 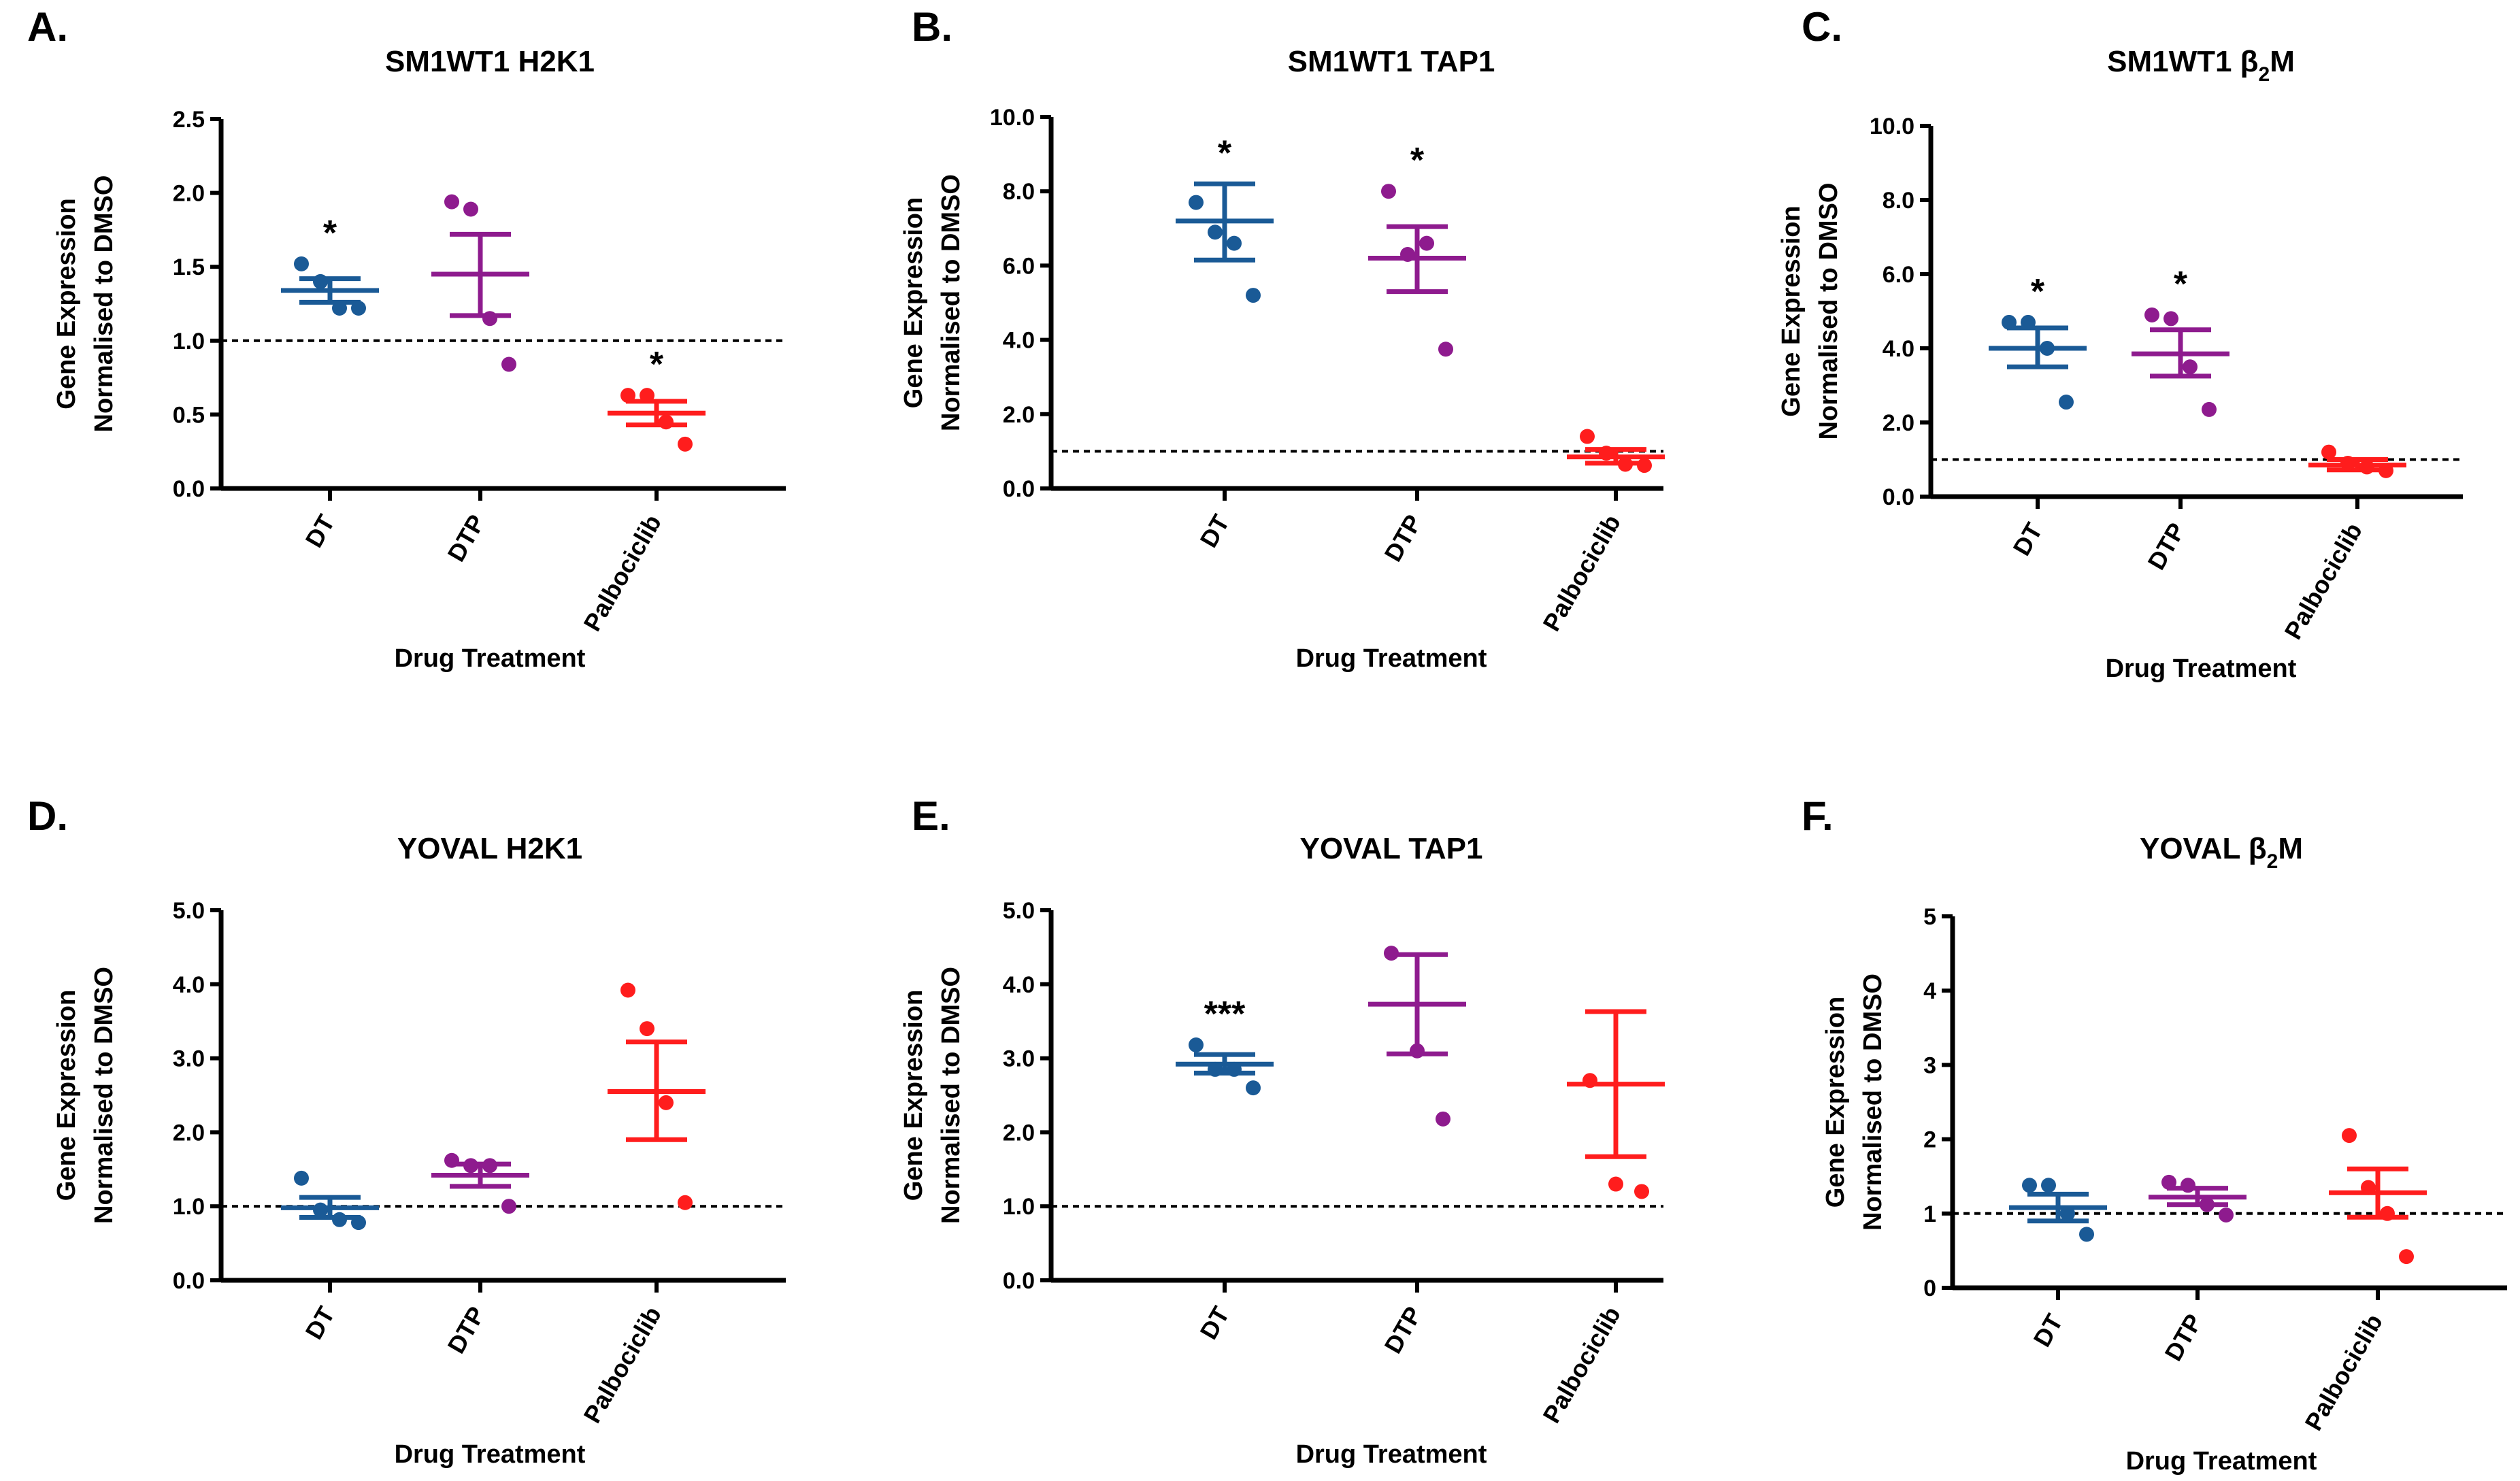 I want to click on chart-title-main: YOVAL β, so click(x=2203, y=848).